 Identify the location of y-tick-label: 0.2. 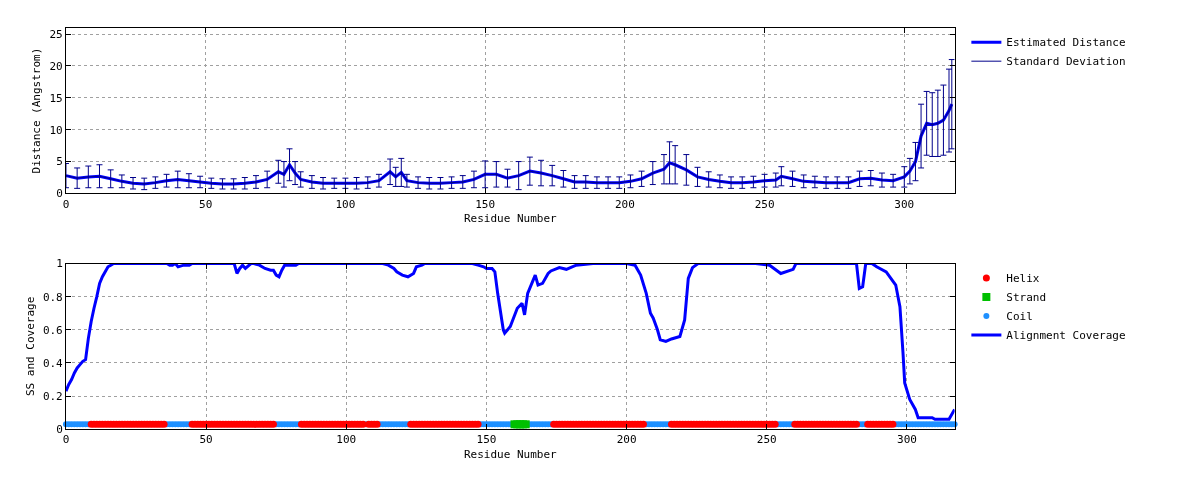
(52, 396).